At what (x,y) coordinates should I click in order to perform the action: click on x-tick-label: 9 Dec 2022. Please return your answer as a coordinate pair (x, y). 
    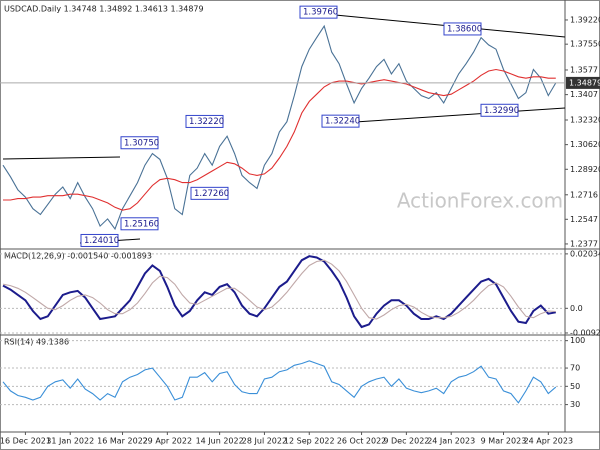
    Looking at the image, I should click on (406, 441).